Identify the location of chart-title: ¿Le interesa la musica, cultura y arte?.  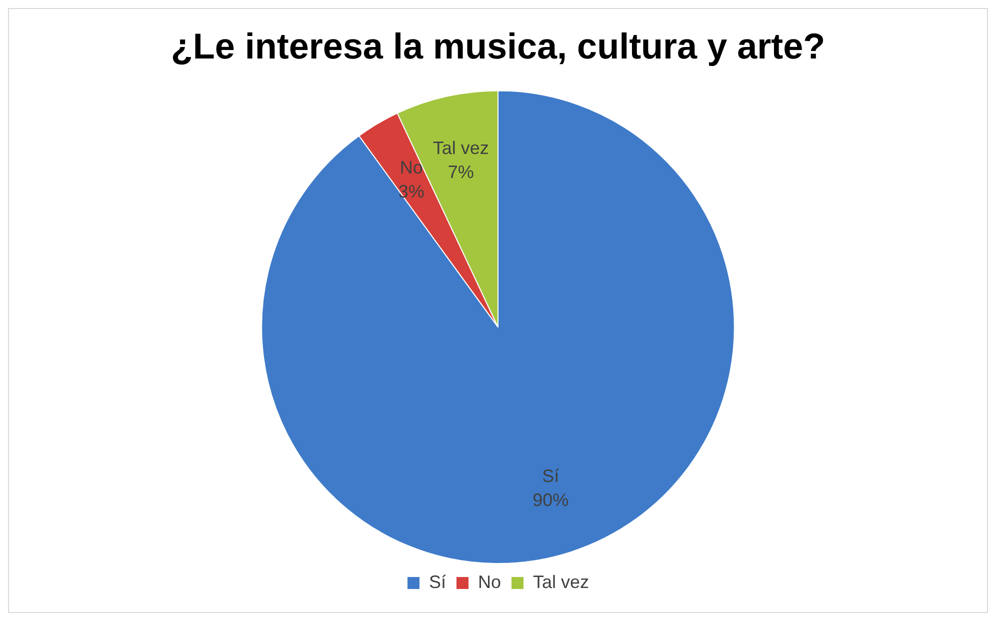
(498, 46).